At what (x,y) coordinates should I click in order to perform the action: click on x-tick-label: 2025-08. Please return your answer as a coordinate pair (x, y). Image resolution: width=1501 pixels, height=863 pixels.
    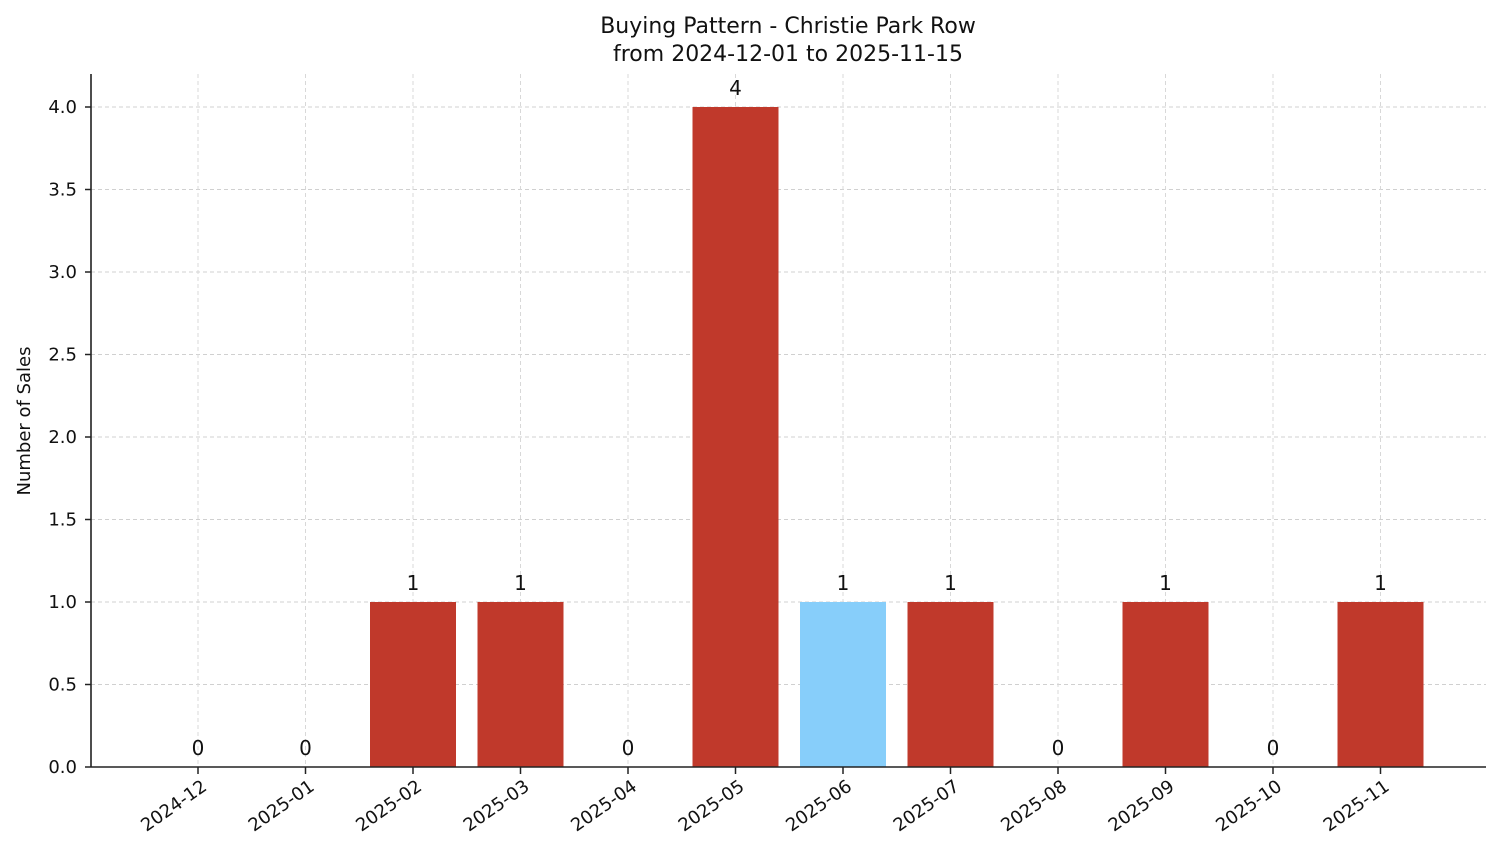
    Looking at the image, I should click on (1034, 806).